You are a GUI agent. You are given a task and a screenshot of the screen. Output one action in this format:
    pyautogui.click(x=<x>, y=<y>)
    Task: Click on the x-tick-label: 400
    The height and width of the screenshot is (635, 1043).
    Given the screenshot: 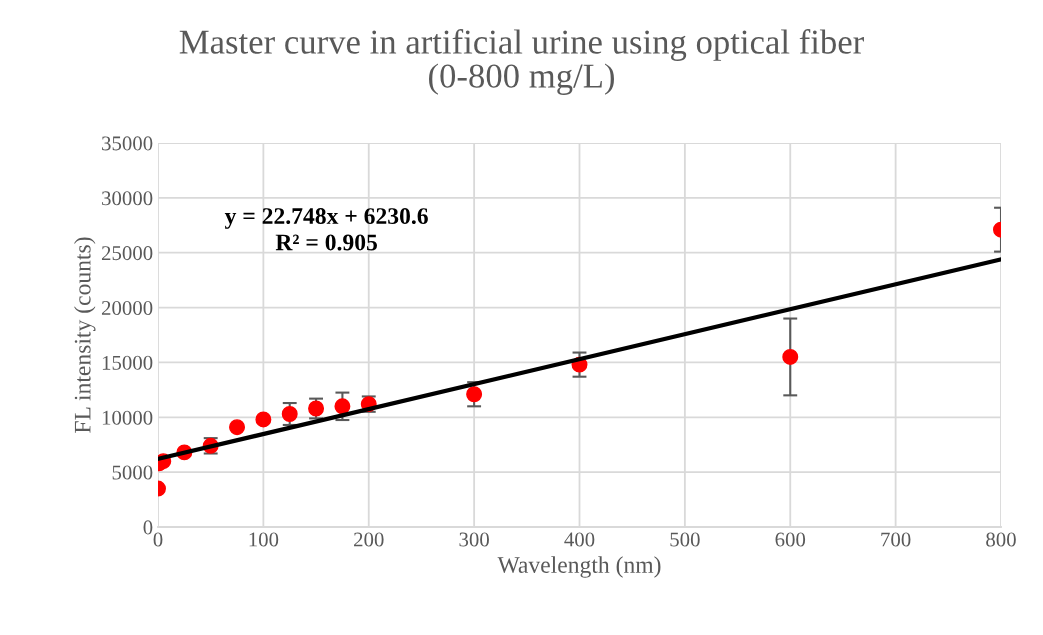 What is the action you would take?
    pyautogui.click(x=579, y=539)
    